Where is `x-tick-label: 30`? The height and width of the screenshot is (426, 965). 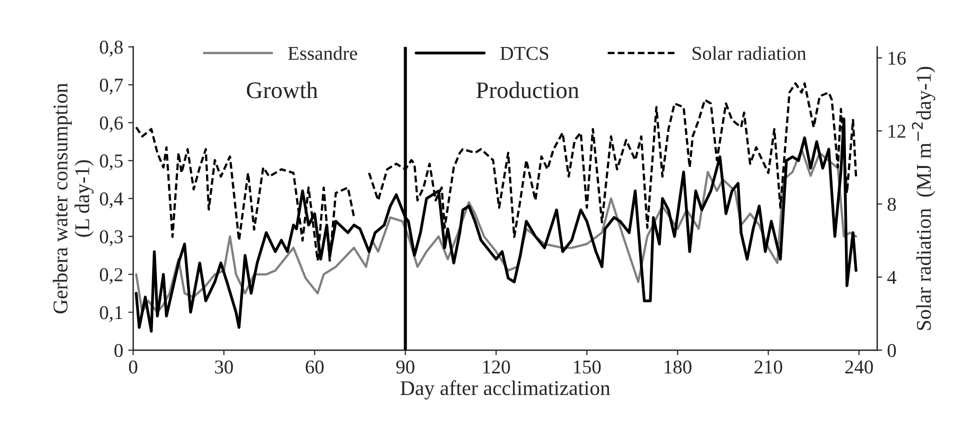 x-tick-label: 30 is located at coordinates (224, 367).